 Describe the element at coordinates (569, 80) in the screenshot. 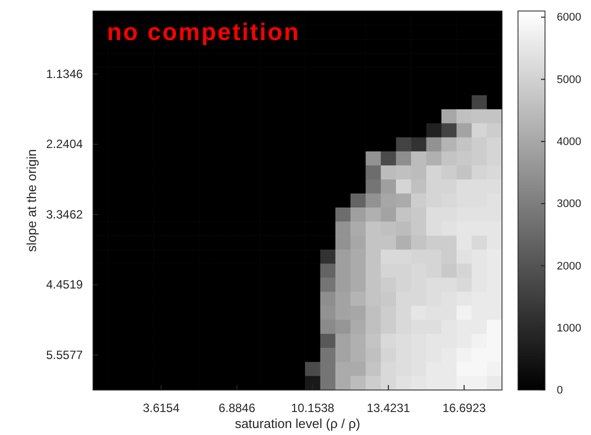

I see `color-bar-label: 5000` at that location.